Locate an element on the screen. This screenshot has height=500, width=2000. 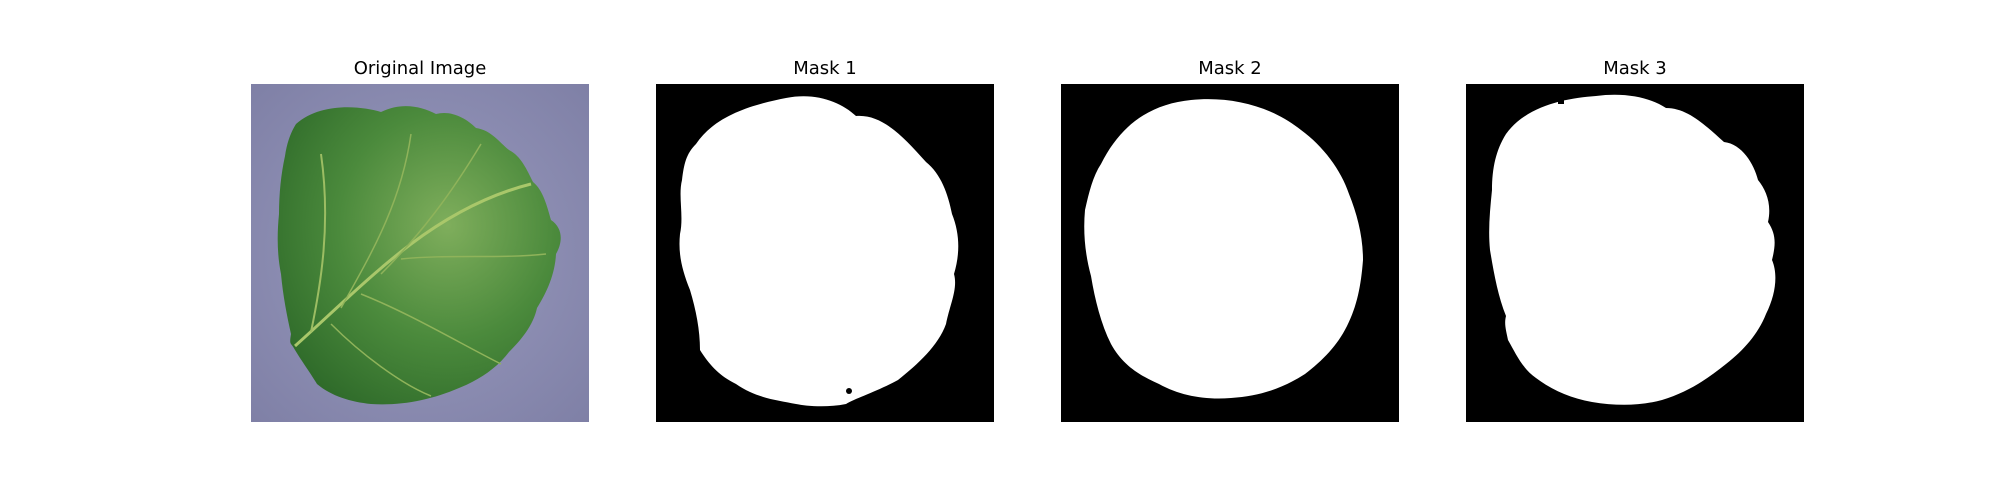
leaf-photo is located at coordinates (420, 253).